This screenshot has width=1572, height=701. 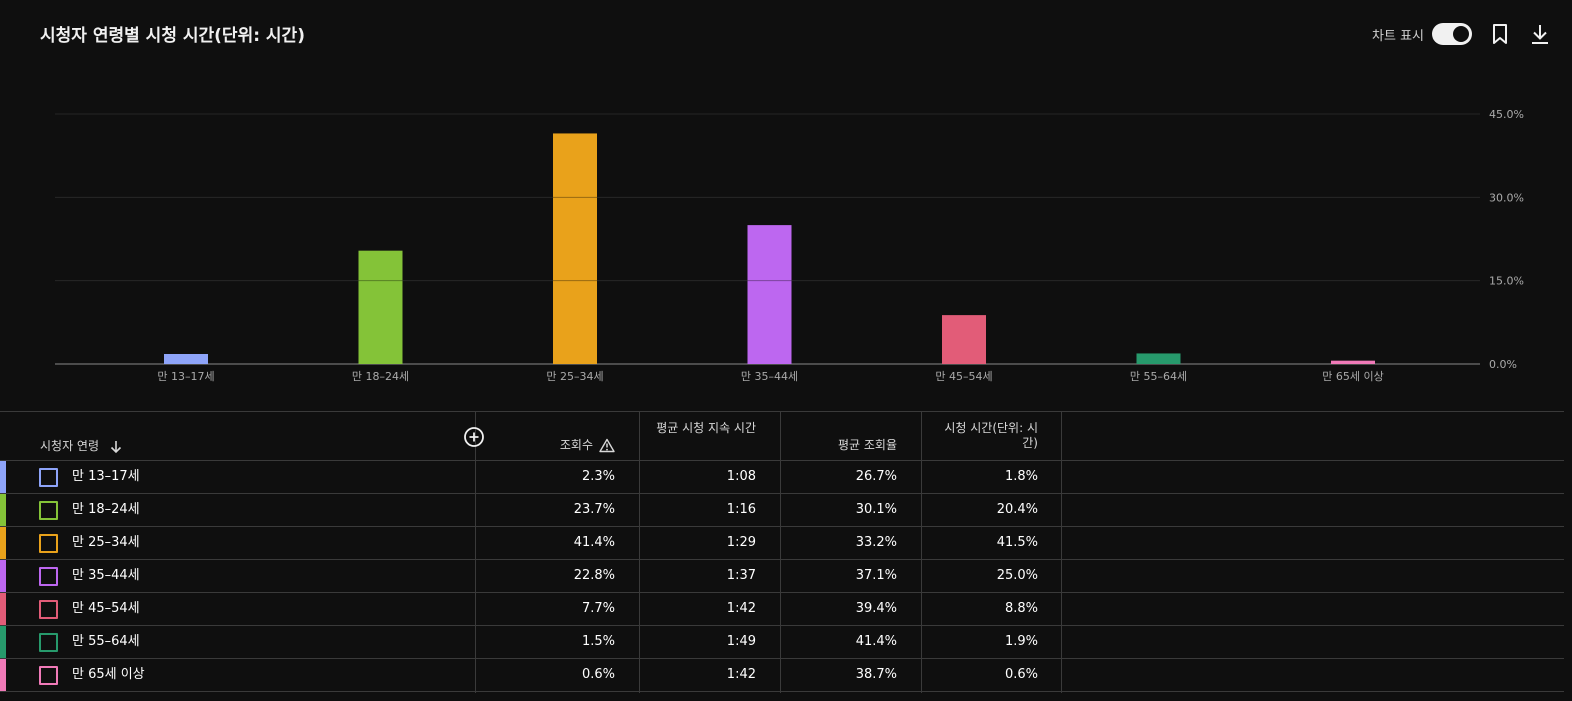 I want to click on y-tick-label: 0.0%, so click(x=1503, y=364).